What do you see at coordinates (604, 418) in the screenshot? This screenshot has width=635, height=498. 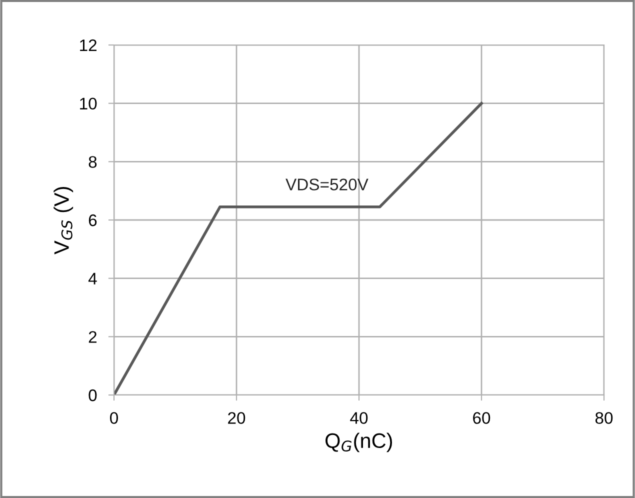 I see `x-tick-label: 80` at bounding box center [604, 418].